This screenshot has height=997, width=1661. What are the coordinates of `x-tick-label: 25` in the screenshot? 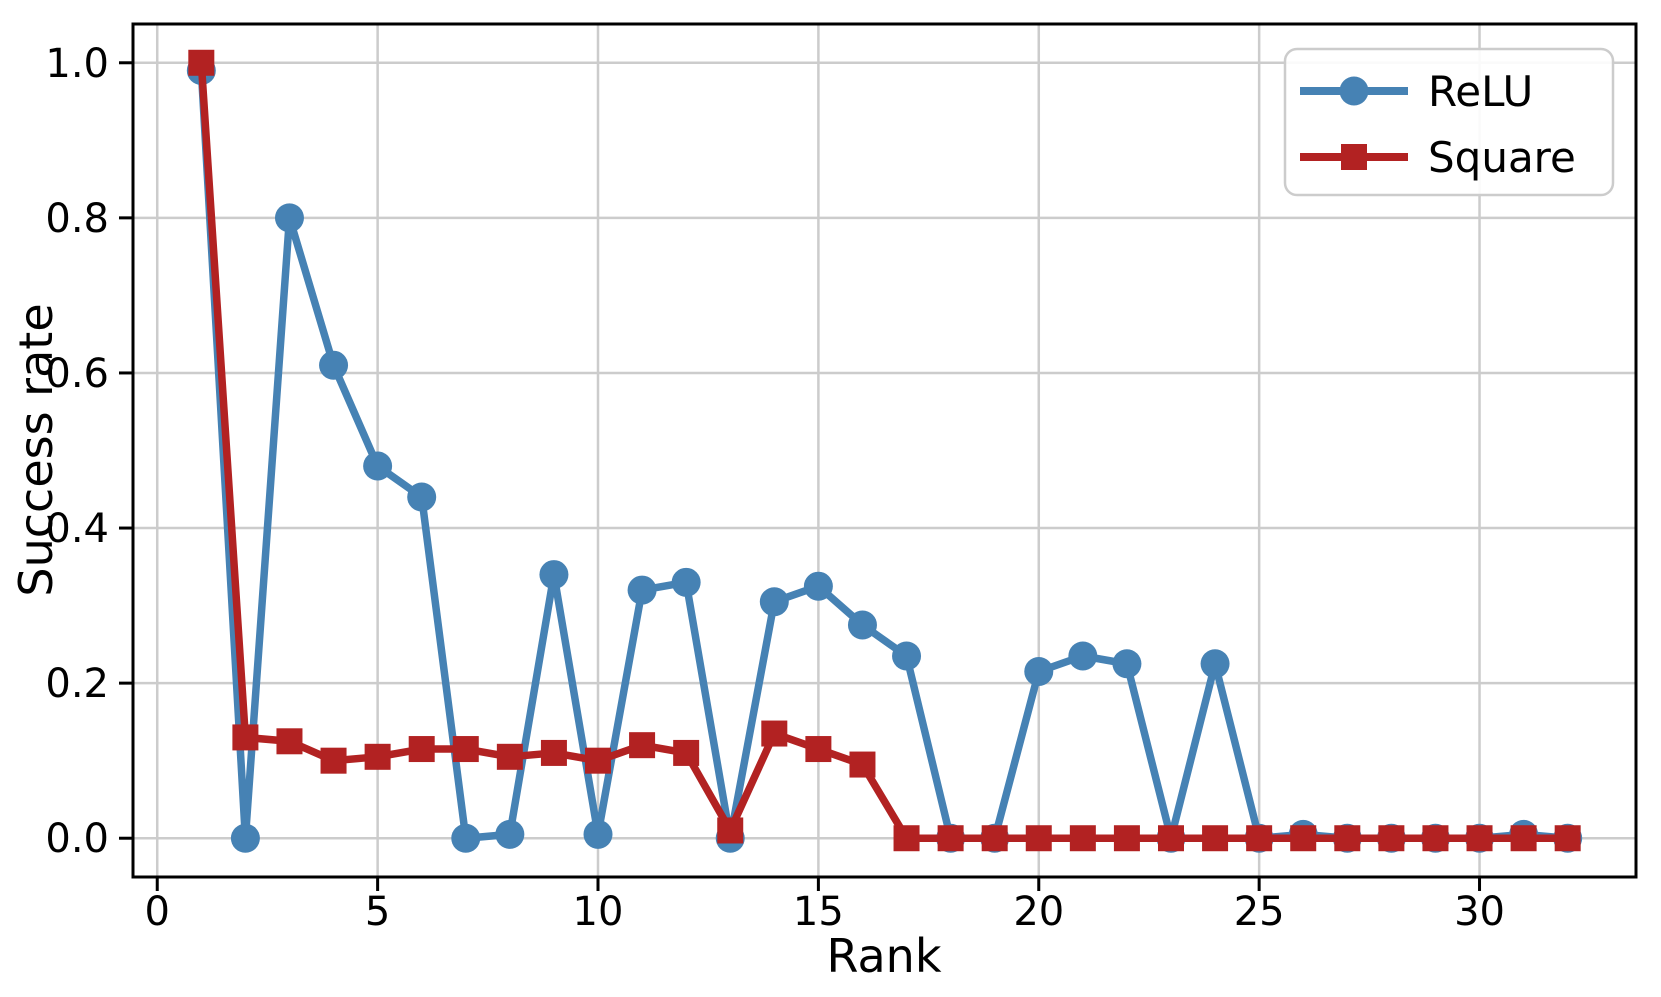 It's located at (1259, 912).